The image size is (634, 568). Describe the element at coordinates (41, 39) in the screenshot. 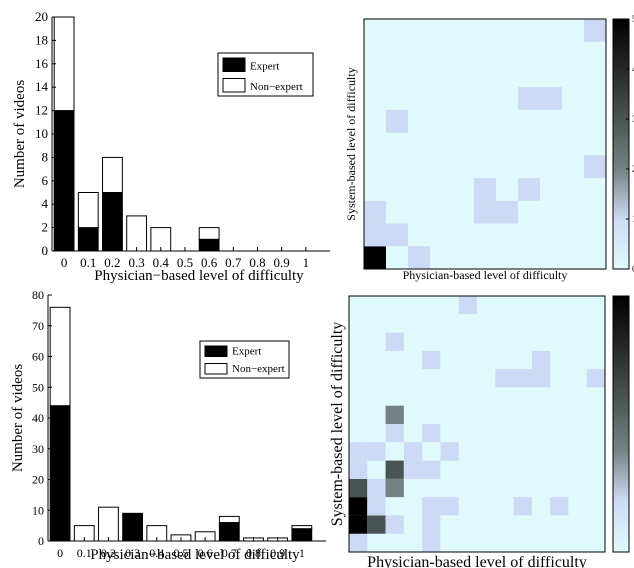

I see `y-tick-label: 18` at that location.